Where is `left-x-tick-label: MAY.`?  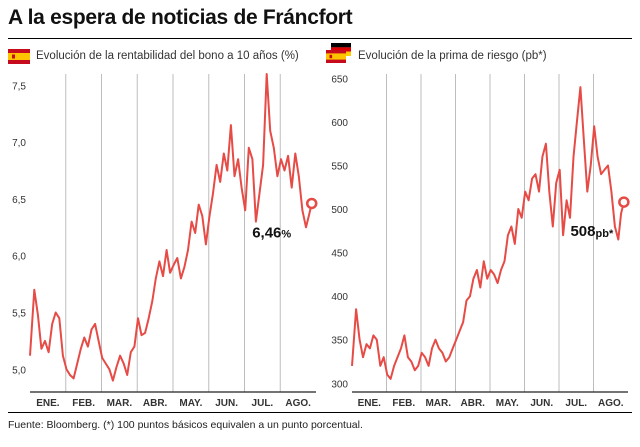 left-x-tick-label: MAY. is located at coordinates (190, 403).